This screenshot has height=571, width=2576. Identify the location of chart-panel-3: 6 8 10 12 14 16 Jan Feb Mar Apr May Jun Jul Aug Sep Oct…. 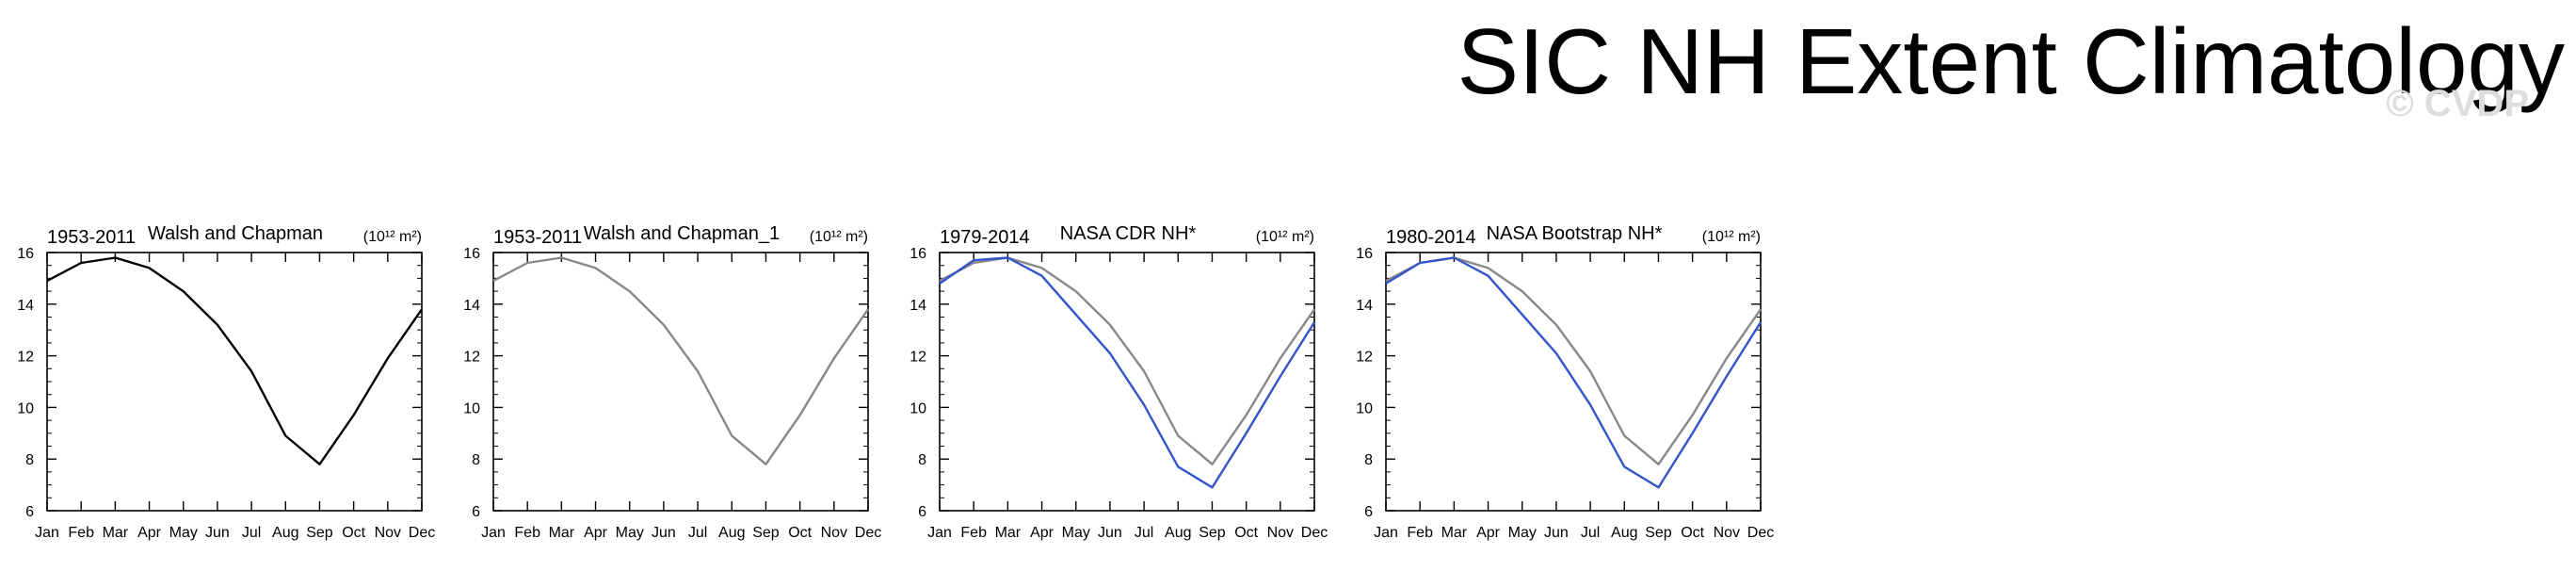
(1119, 382).